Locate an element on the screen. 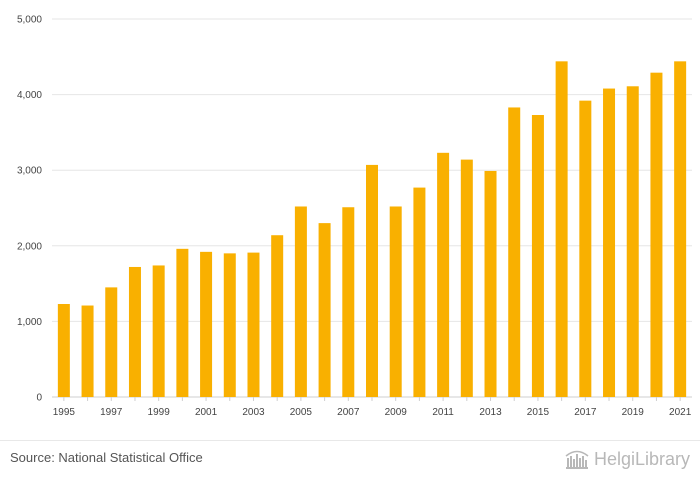 The height and width of the screenshot is (483, 700). y-tick-label: 5,000 is located at coordinates (29, 20).